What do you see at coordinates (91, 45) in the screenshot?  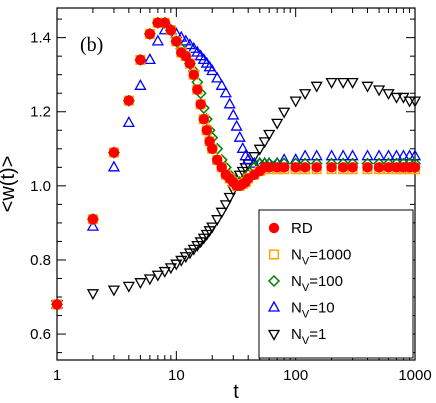 I see `panel-label: (b)` at bounding box center [91, 45].